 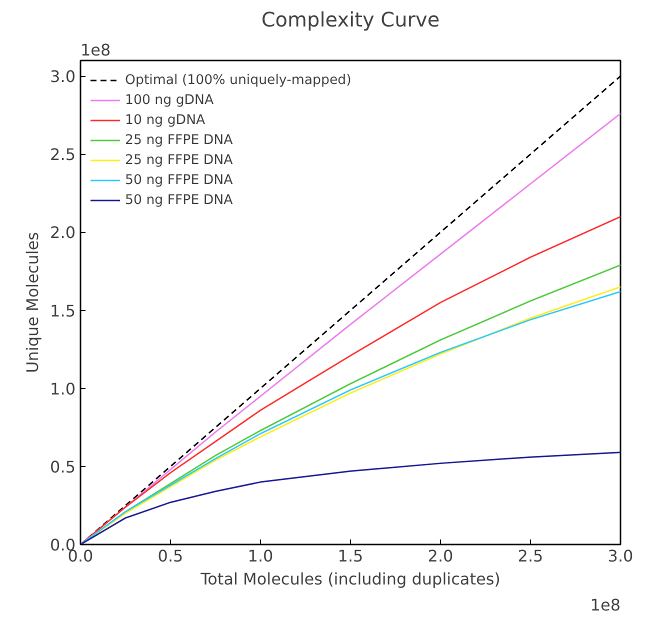 I want to click on y-tick-label: 1.5, so click(x=63, y=310).